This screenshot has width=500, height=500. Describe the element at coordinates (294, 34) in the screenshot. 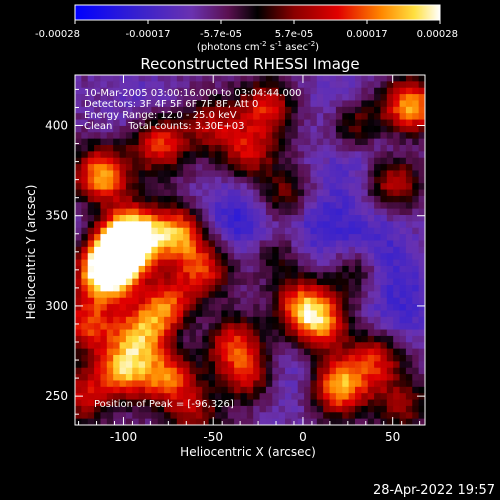

I see `colorbar-tick-label: 5.7e-05` at that location.